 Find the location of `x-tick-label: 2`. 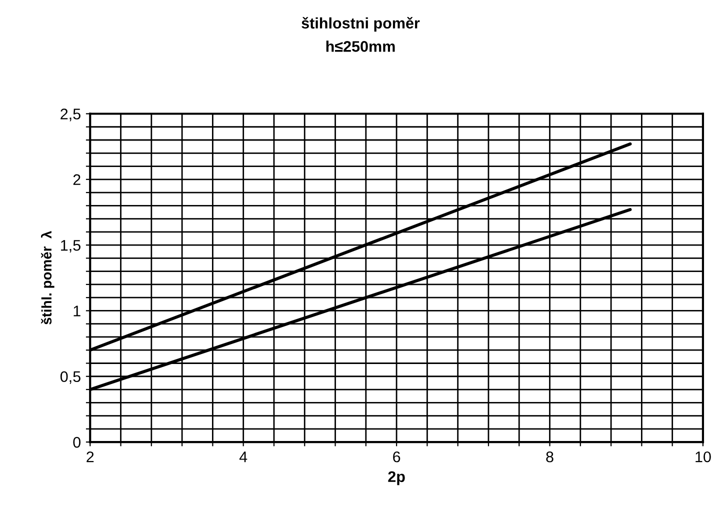

x-tick-label: 2 is located at coordinates (90, 456).